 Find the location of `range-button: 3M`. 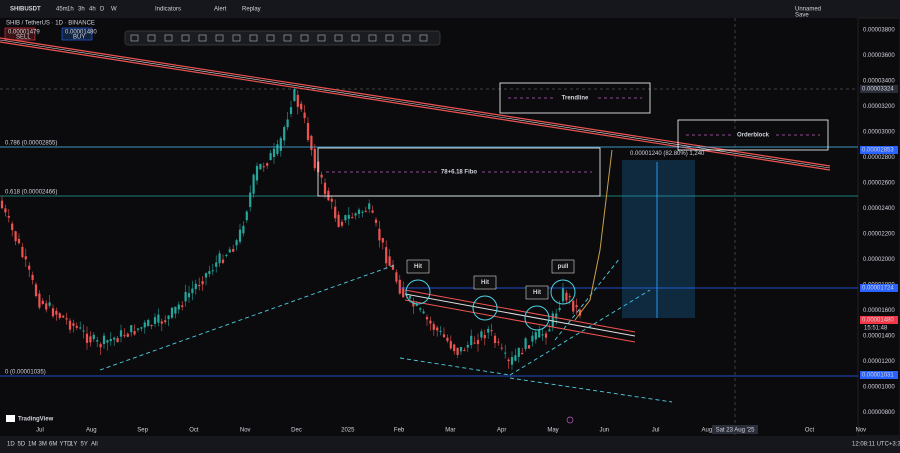

range-button: 3M is located at coordinates (43, 445).